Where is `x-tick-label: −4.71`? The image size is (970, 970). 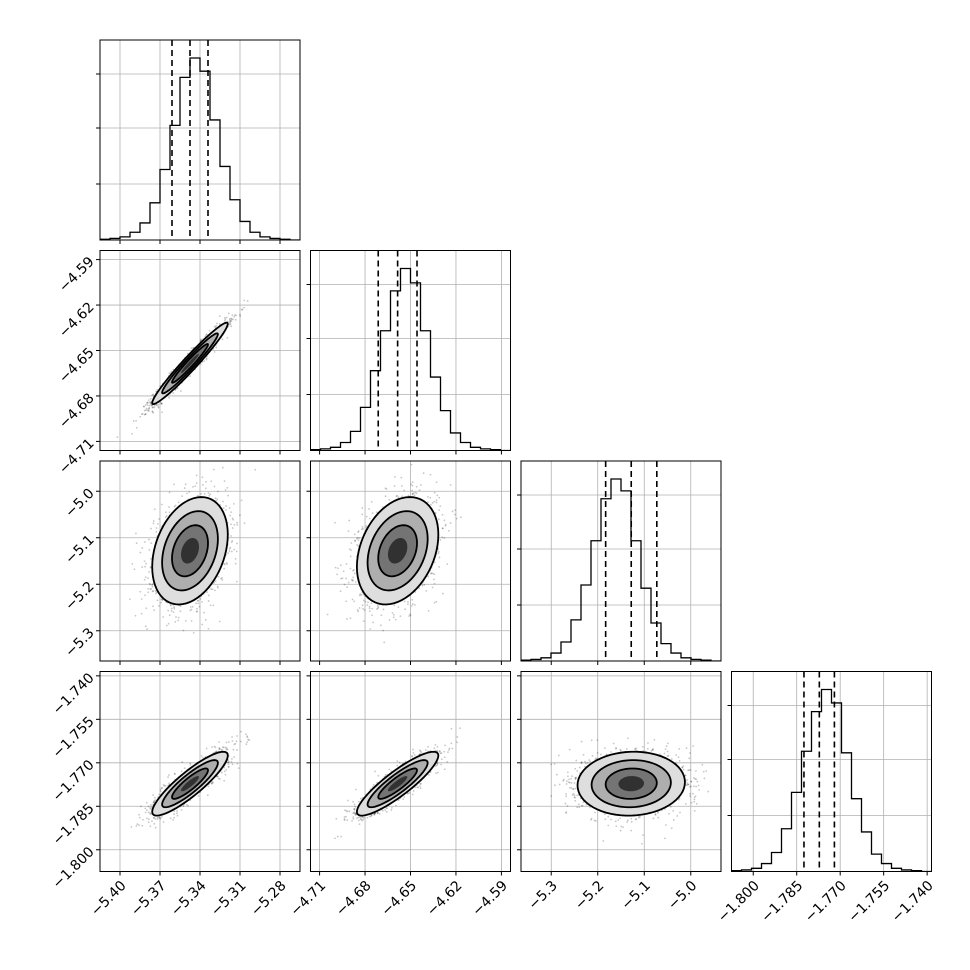
x-tick-label: −4.71 is located at coordinates (309, 899).